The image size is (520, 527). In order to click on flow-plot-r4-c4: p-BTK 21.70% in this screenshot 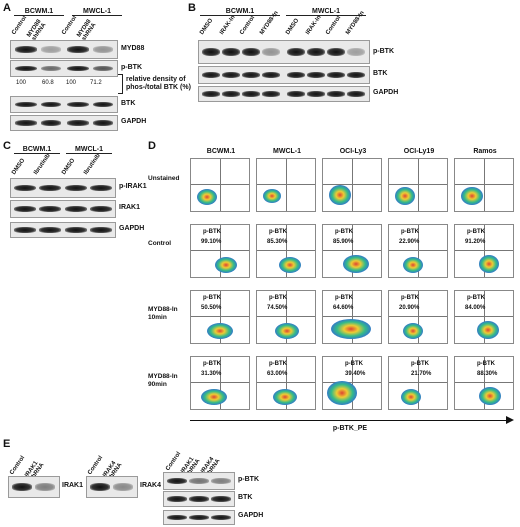, I will do `click(418, 383)`.